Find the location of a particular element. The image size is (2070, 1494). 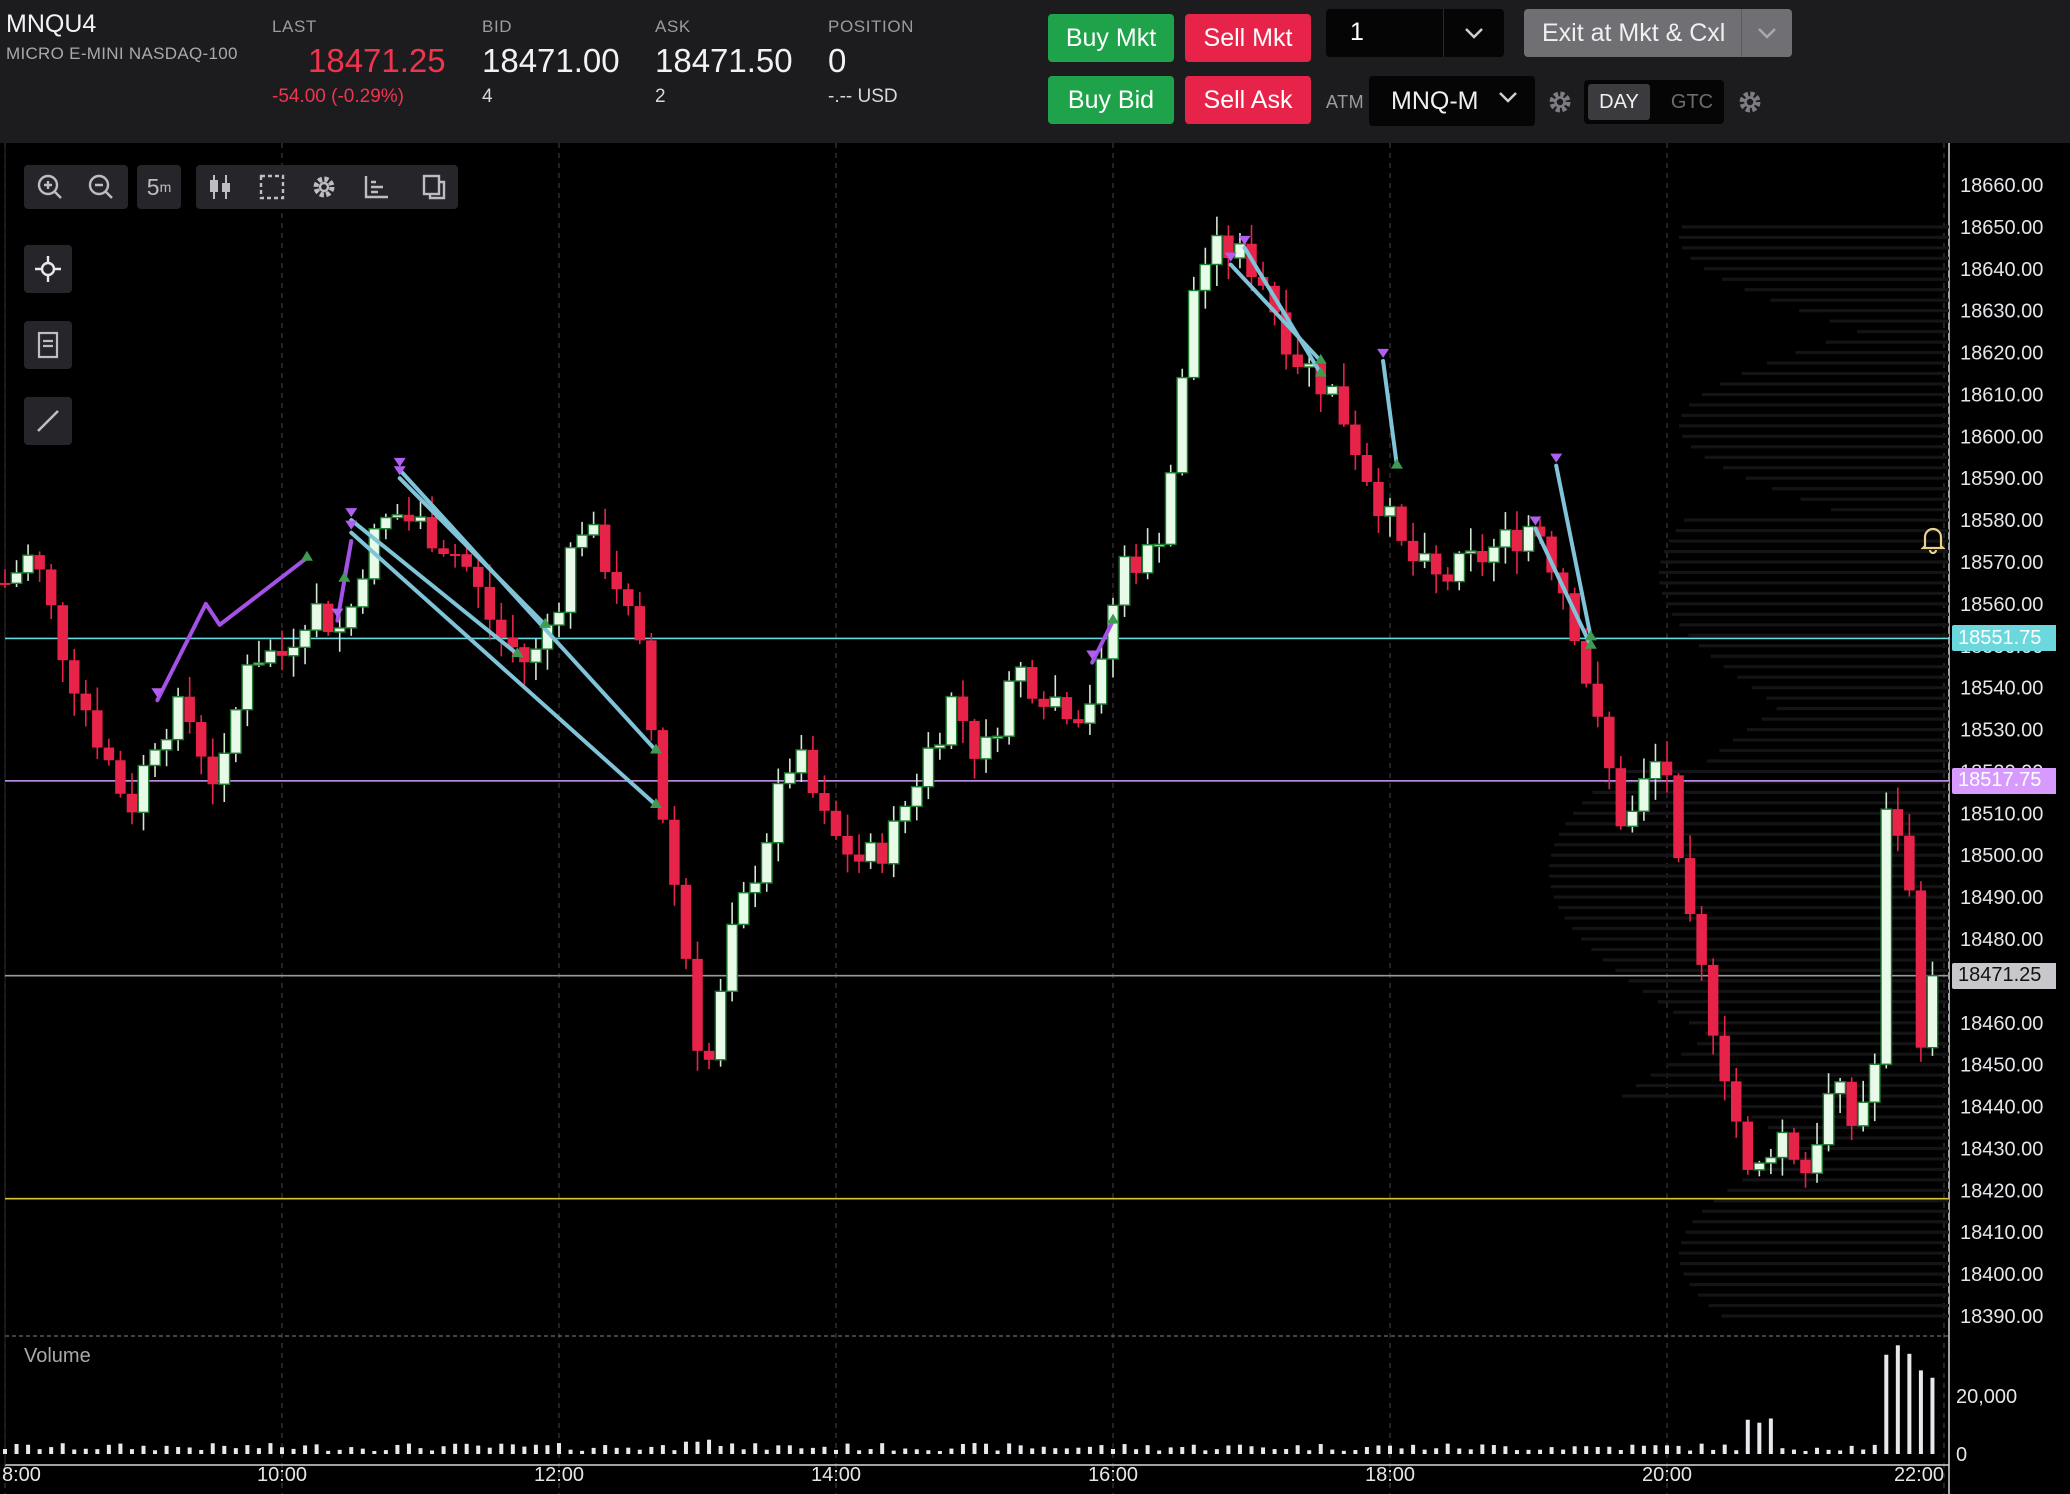

axis-icon is located at coordinates (376, 187).